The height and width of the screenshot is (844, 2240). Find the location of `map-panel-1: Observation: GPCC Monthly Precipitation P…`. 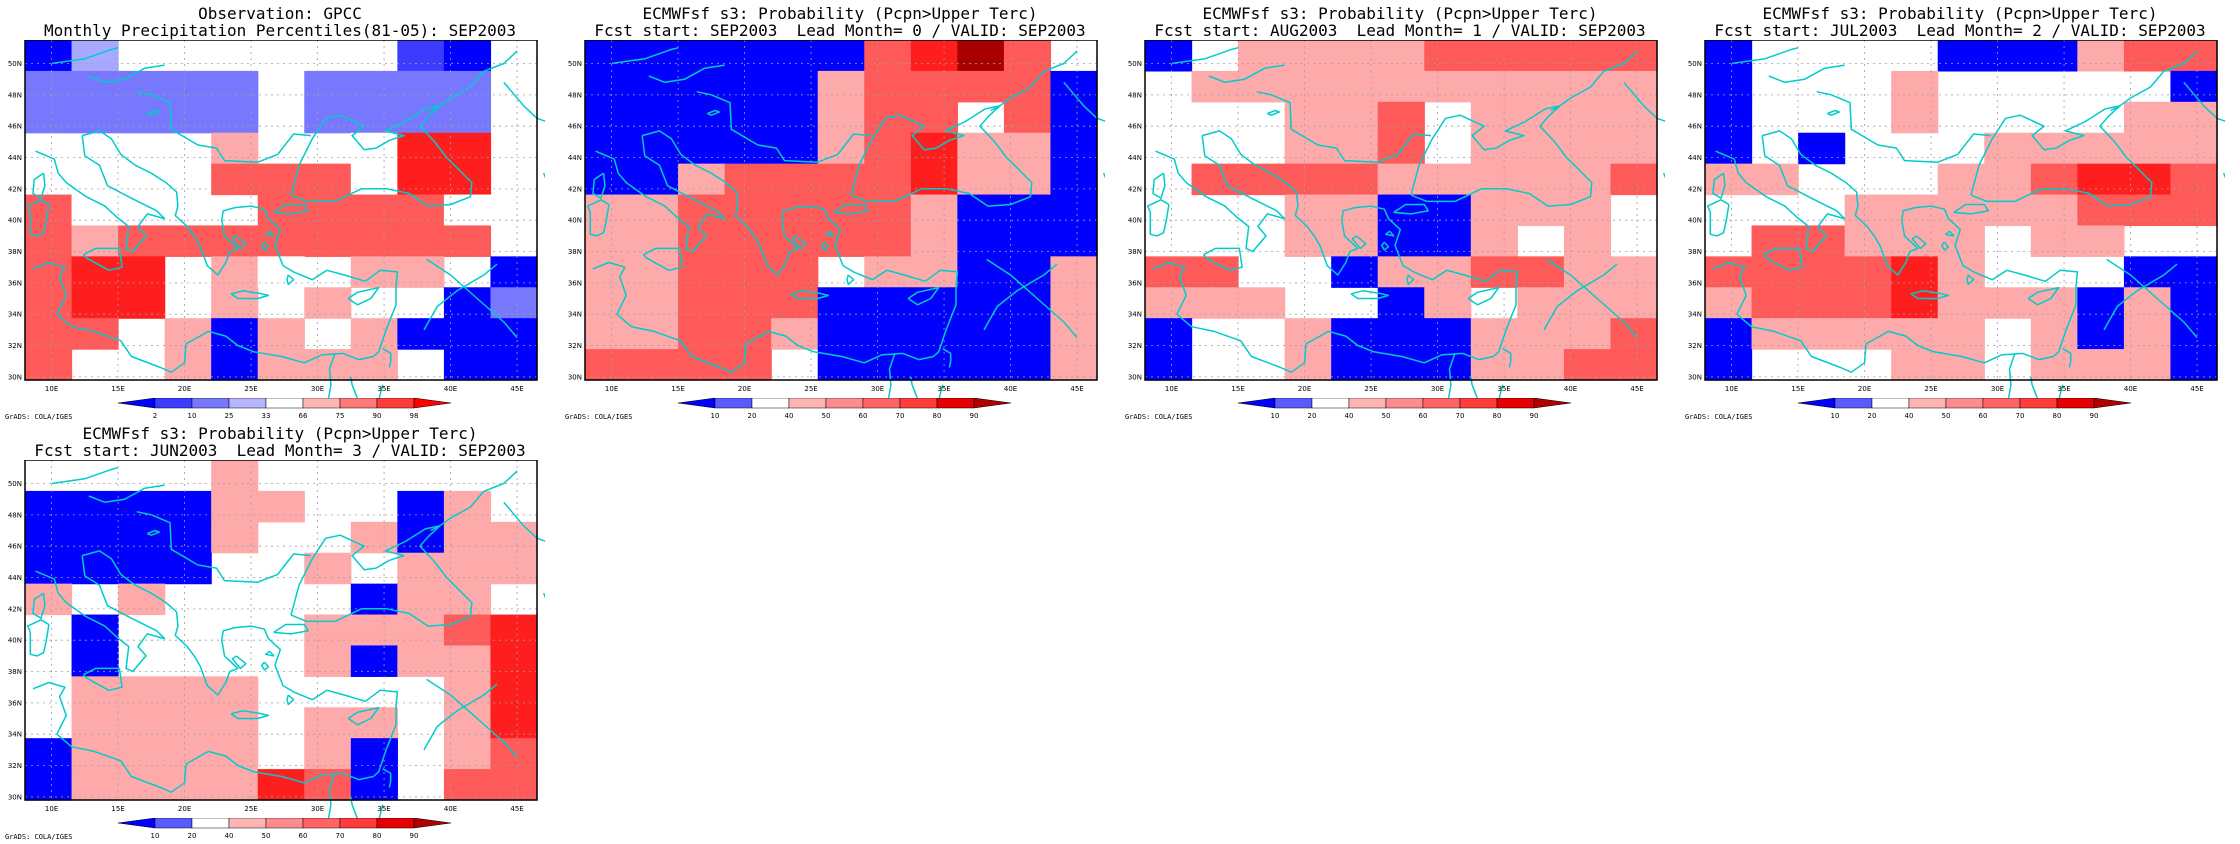

map-panel-1: Observation: GPCC Monthly Precipitation P… is located at coordinates (280, 210).